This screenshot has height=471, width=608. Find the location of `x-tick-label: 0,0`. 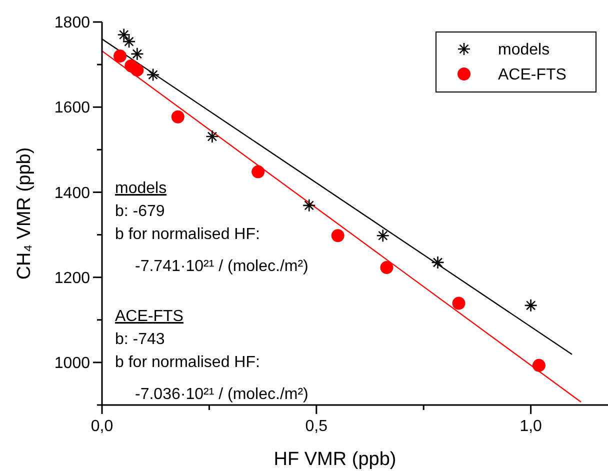

x-tick-label: 0,0 is located at coordinates (102, 426).